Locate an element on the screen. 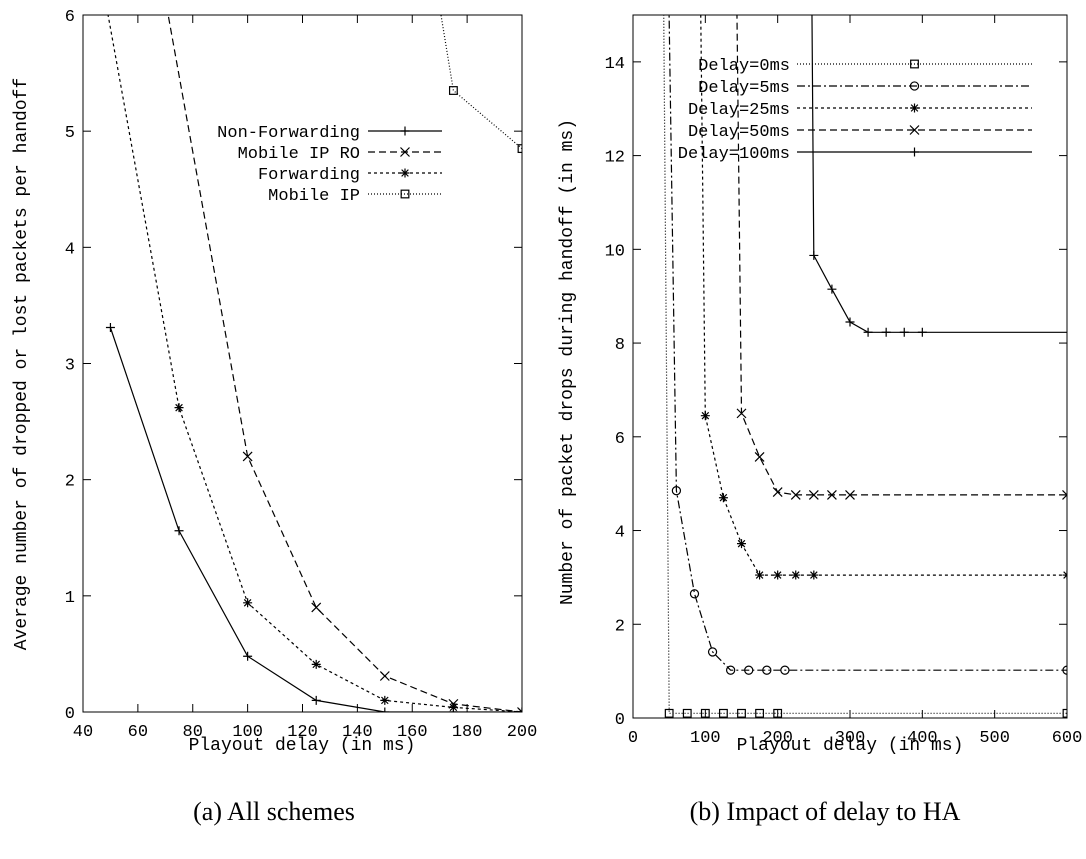 The height and width of the screenshot is (859, 1086). legend-marker-delay-50ms is located at coordinates (914, 130).